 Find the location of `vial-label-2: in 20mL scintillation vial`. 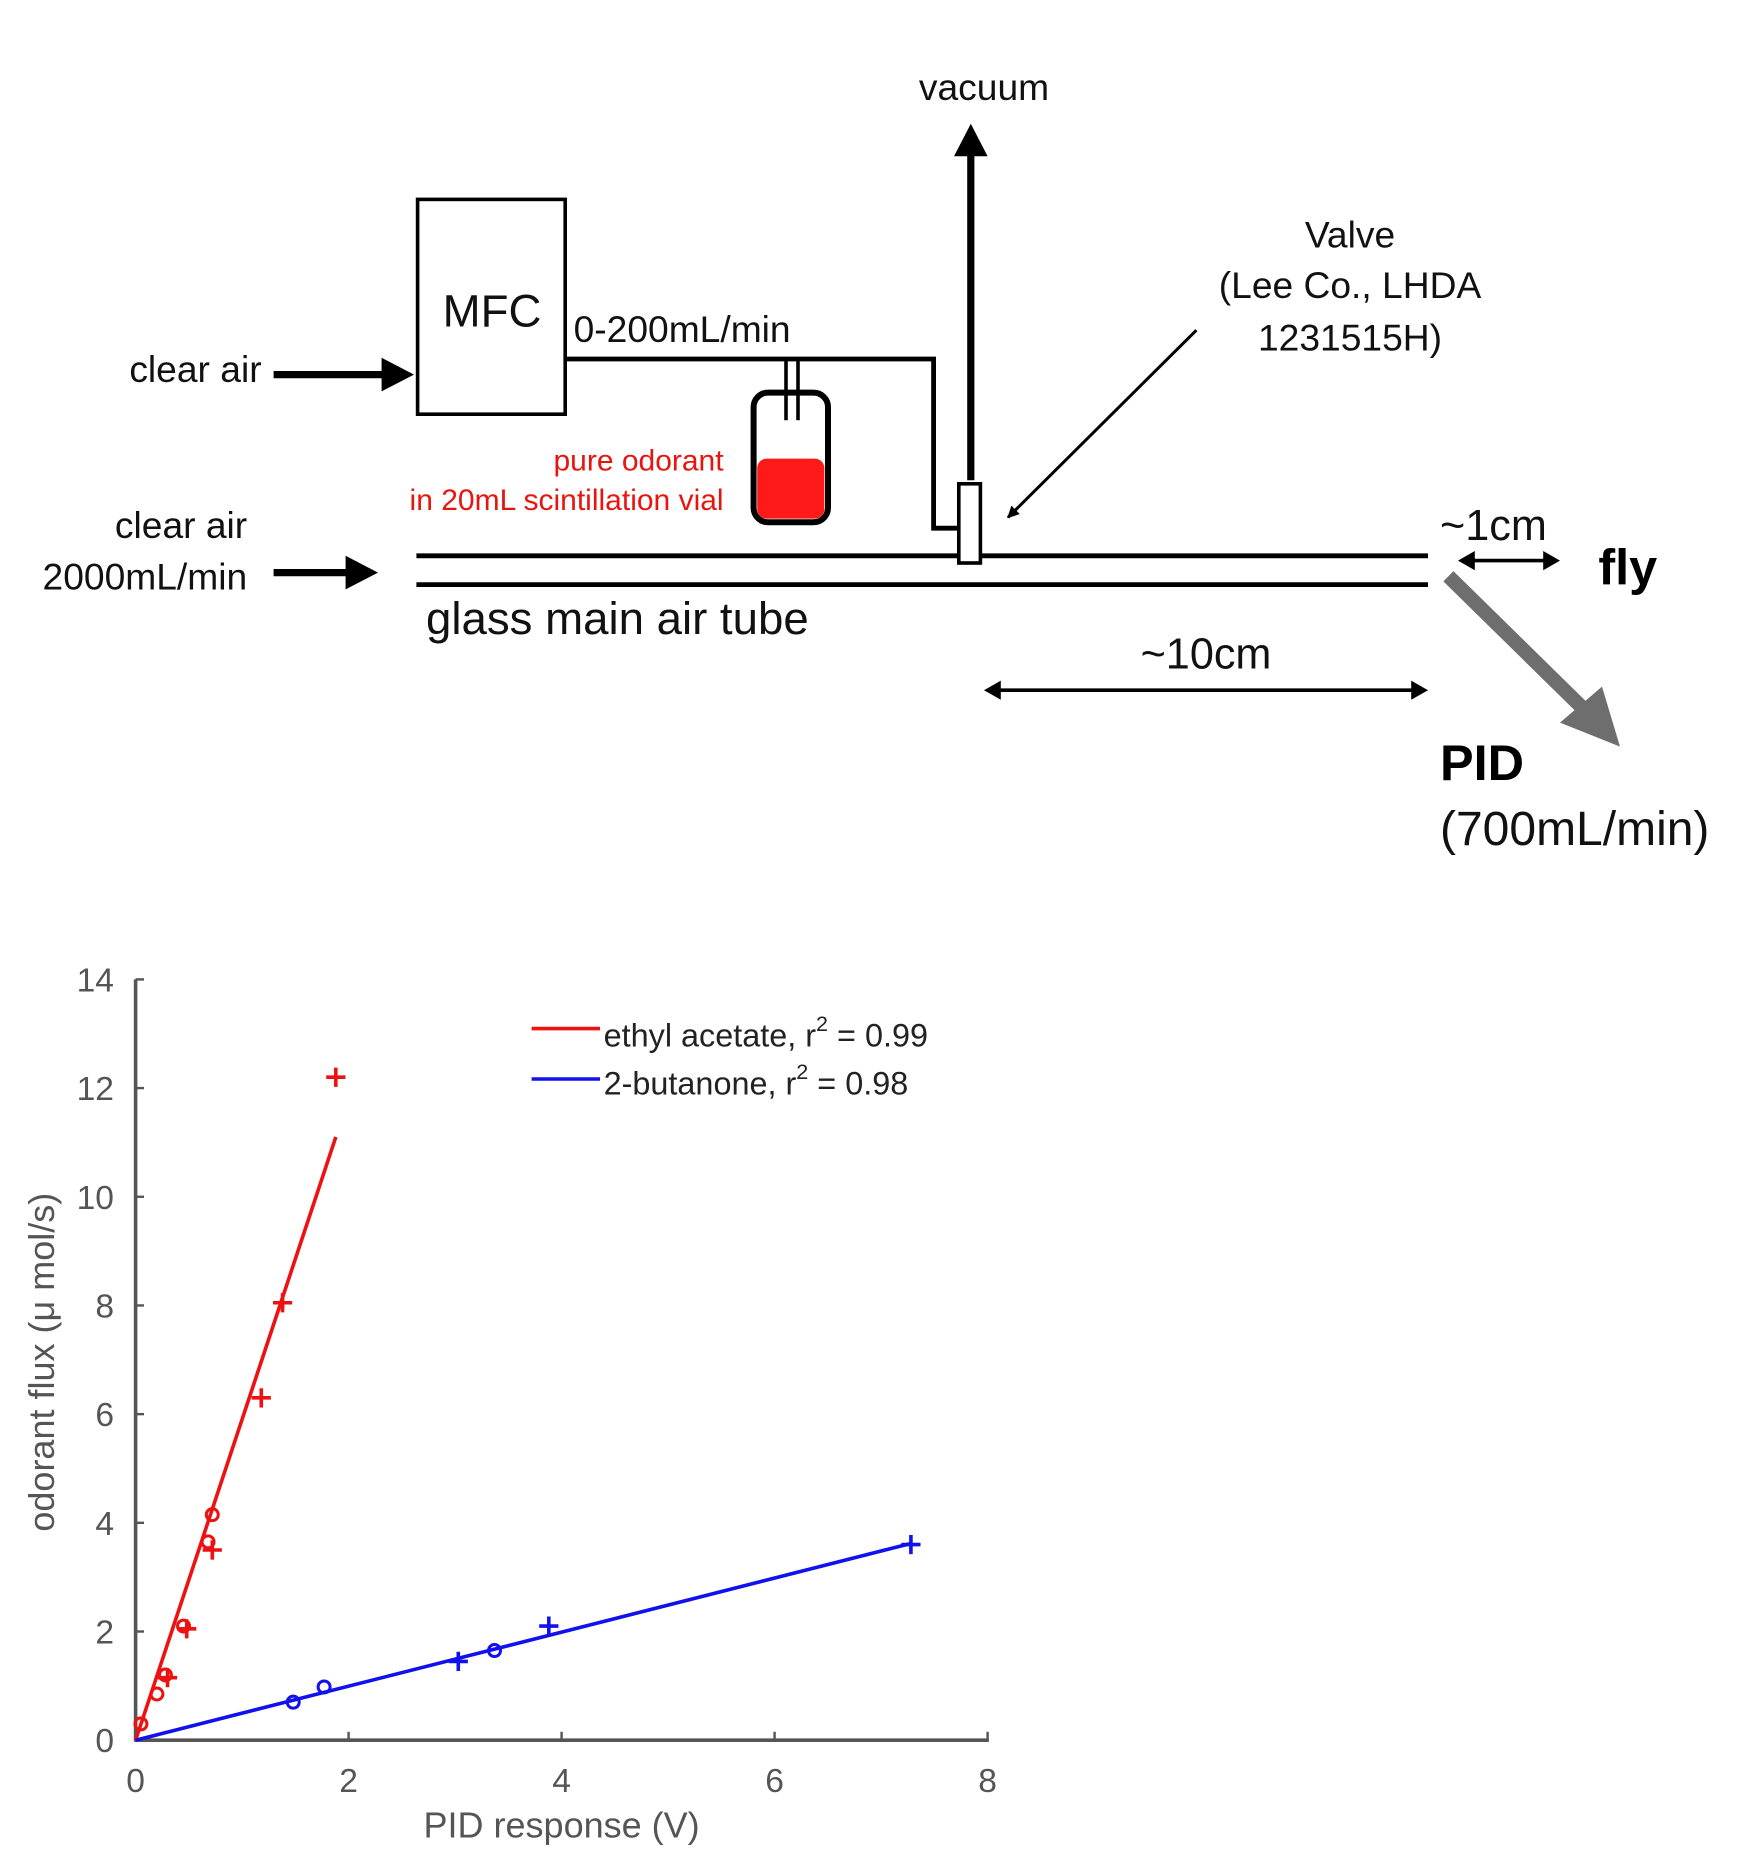

vial-label-2: in 20mL scintillation vial is located at coordinates (567, 500).